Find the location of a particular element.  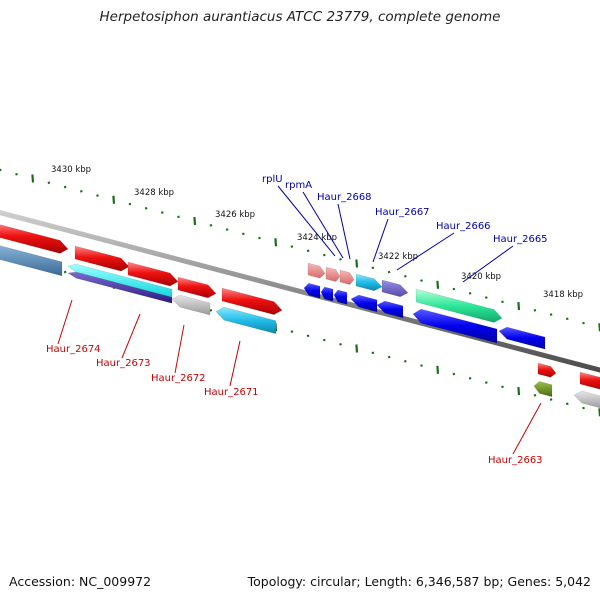

kbp-label: 3430 kbp is located at coordinates (71, 170).